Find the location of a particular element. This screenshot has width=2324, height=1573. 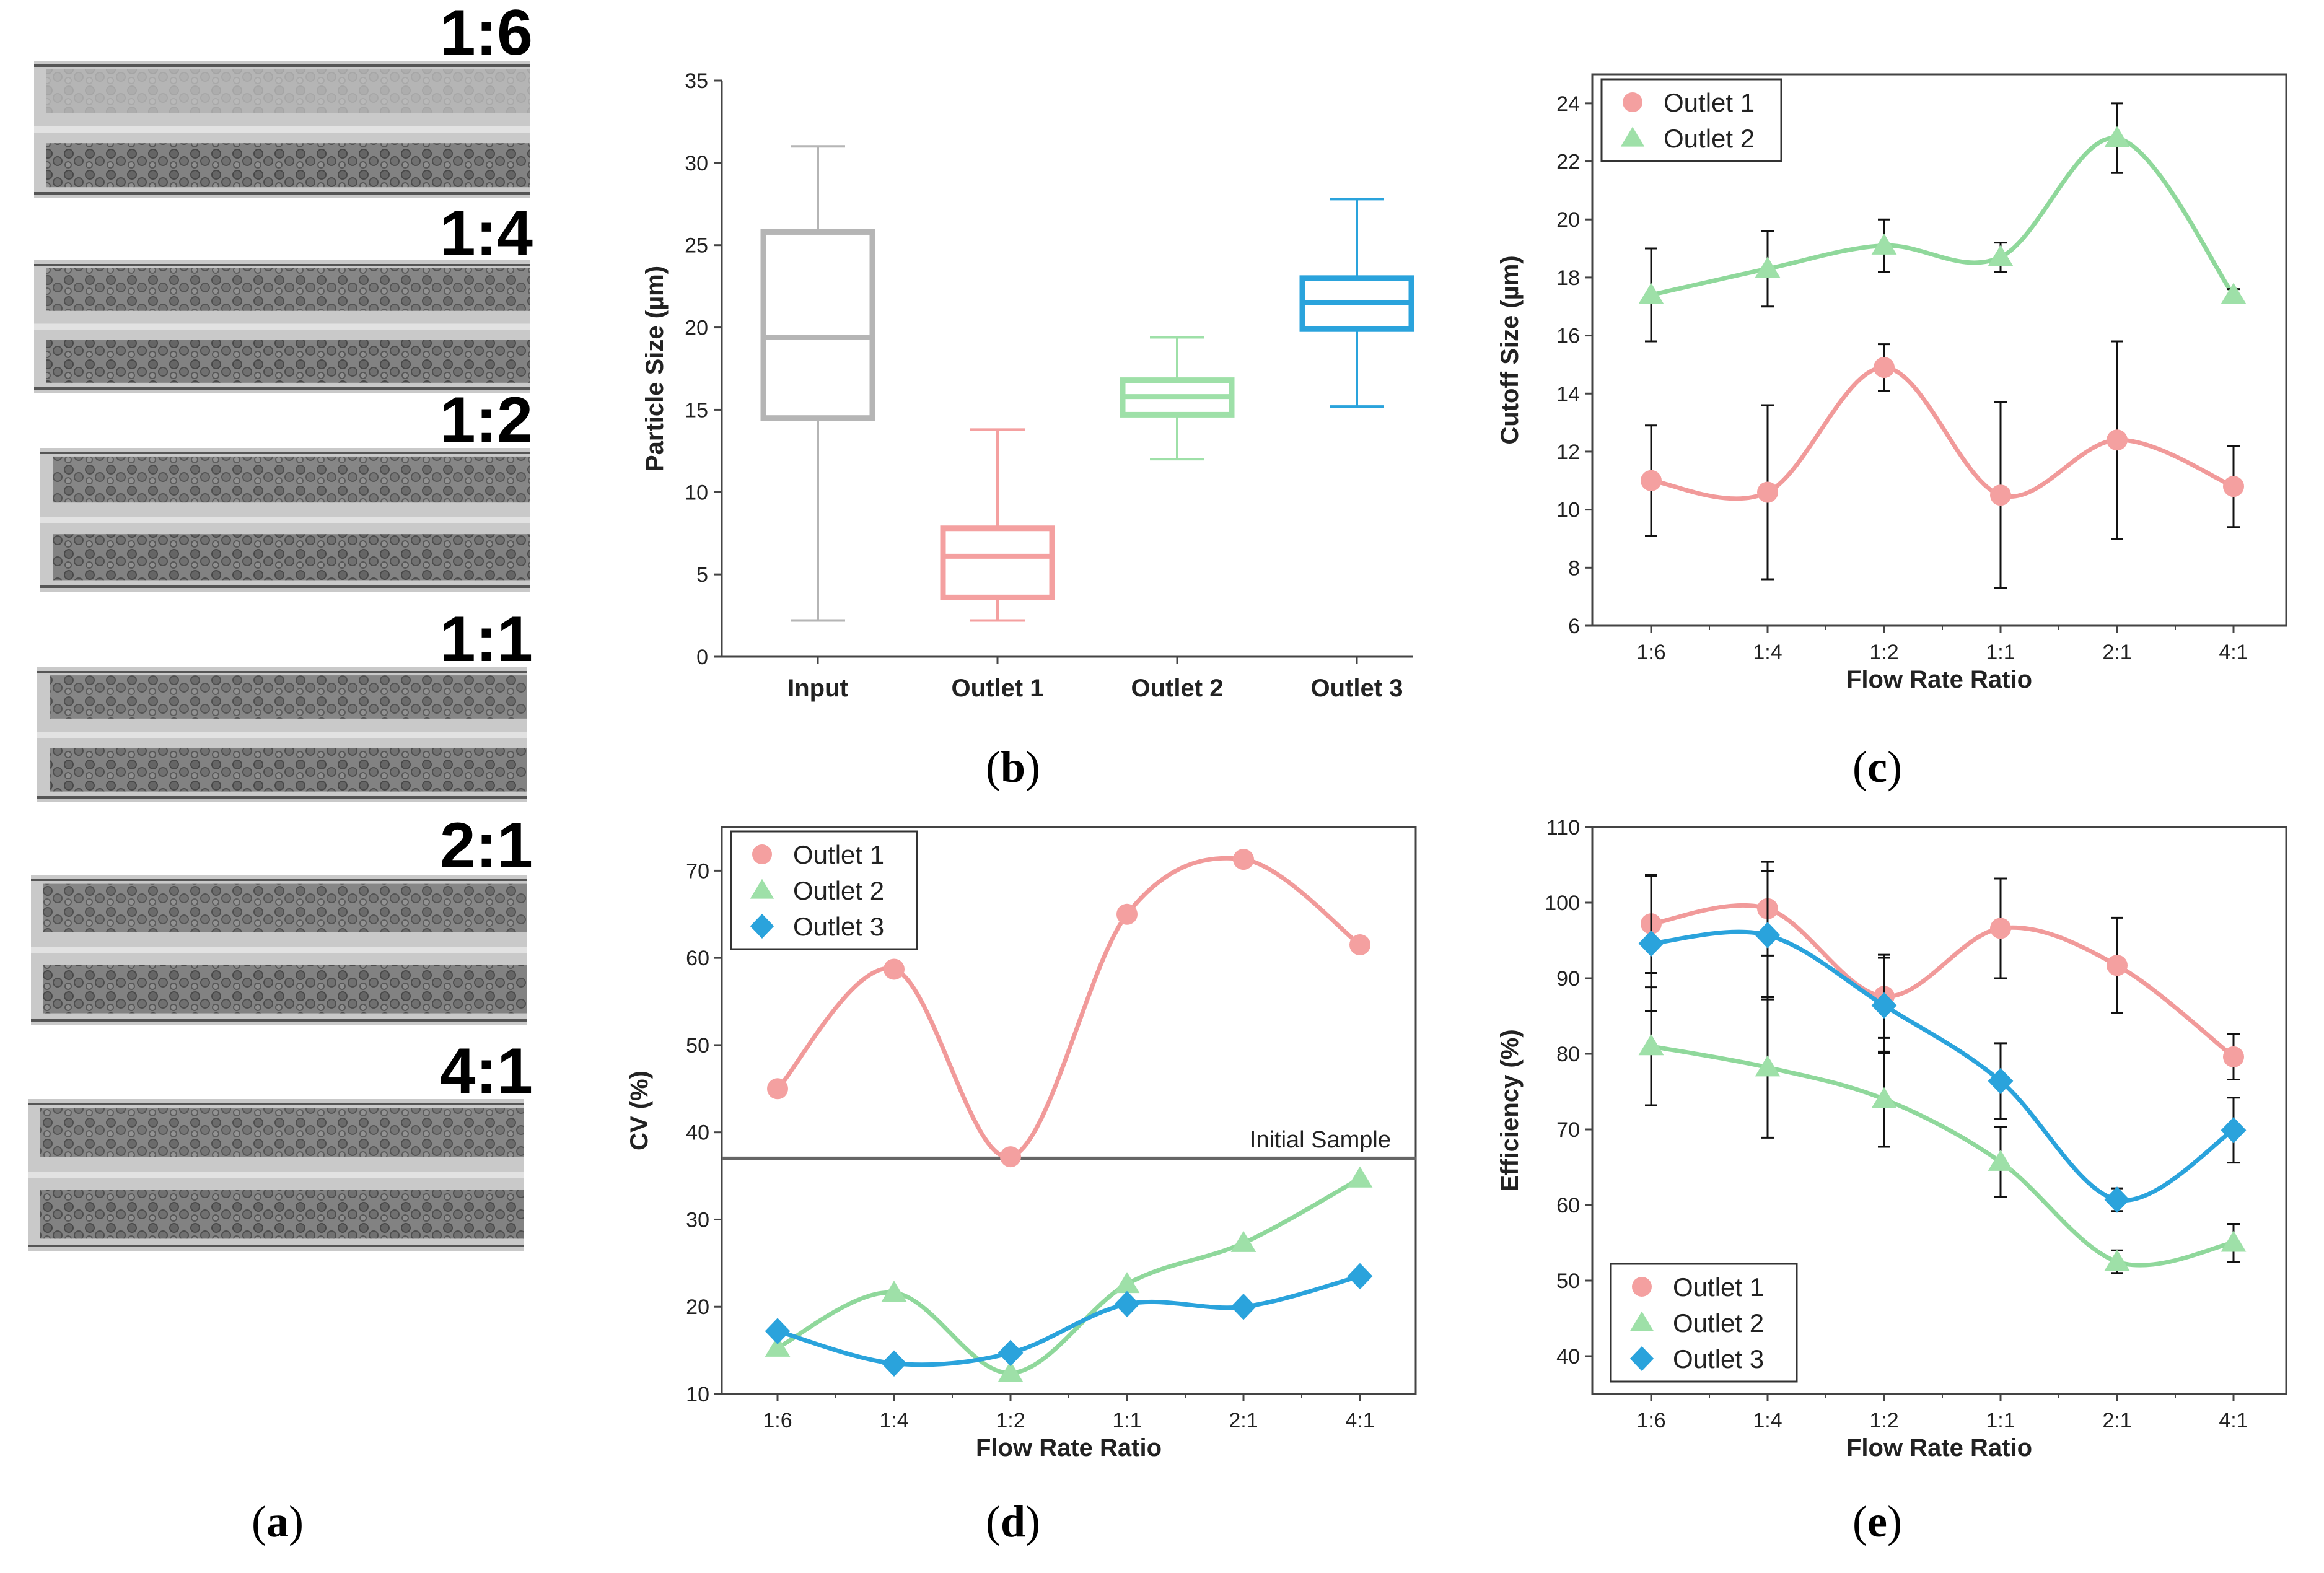

y-tick-label: 18 is located at coordinates (1568, 278).